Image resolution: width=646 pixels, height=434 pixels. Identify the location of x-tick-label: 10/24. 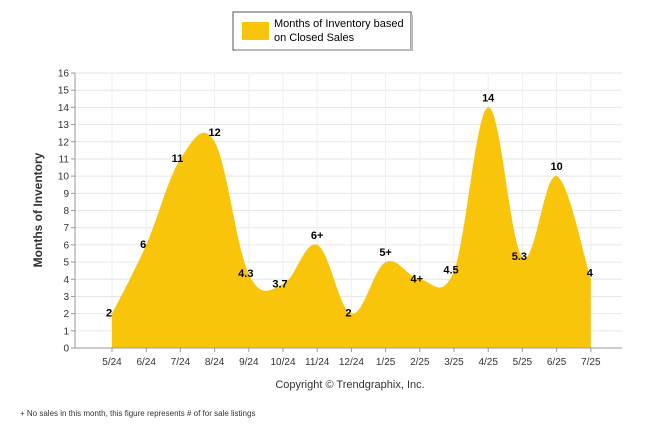
(282, 362).